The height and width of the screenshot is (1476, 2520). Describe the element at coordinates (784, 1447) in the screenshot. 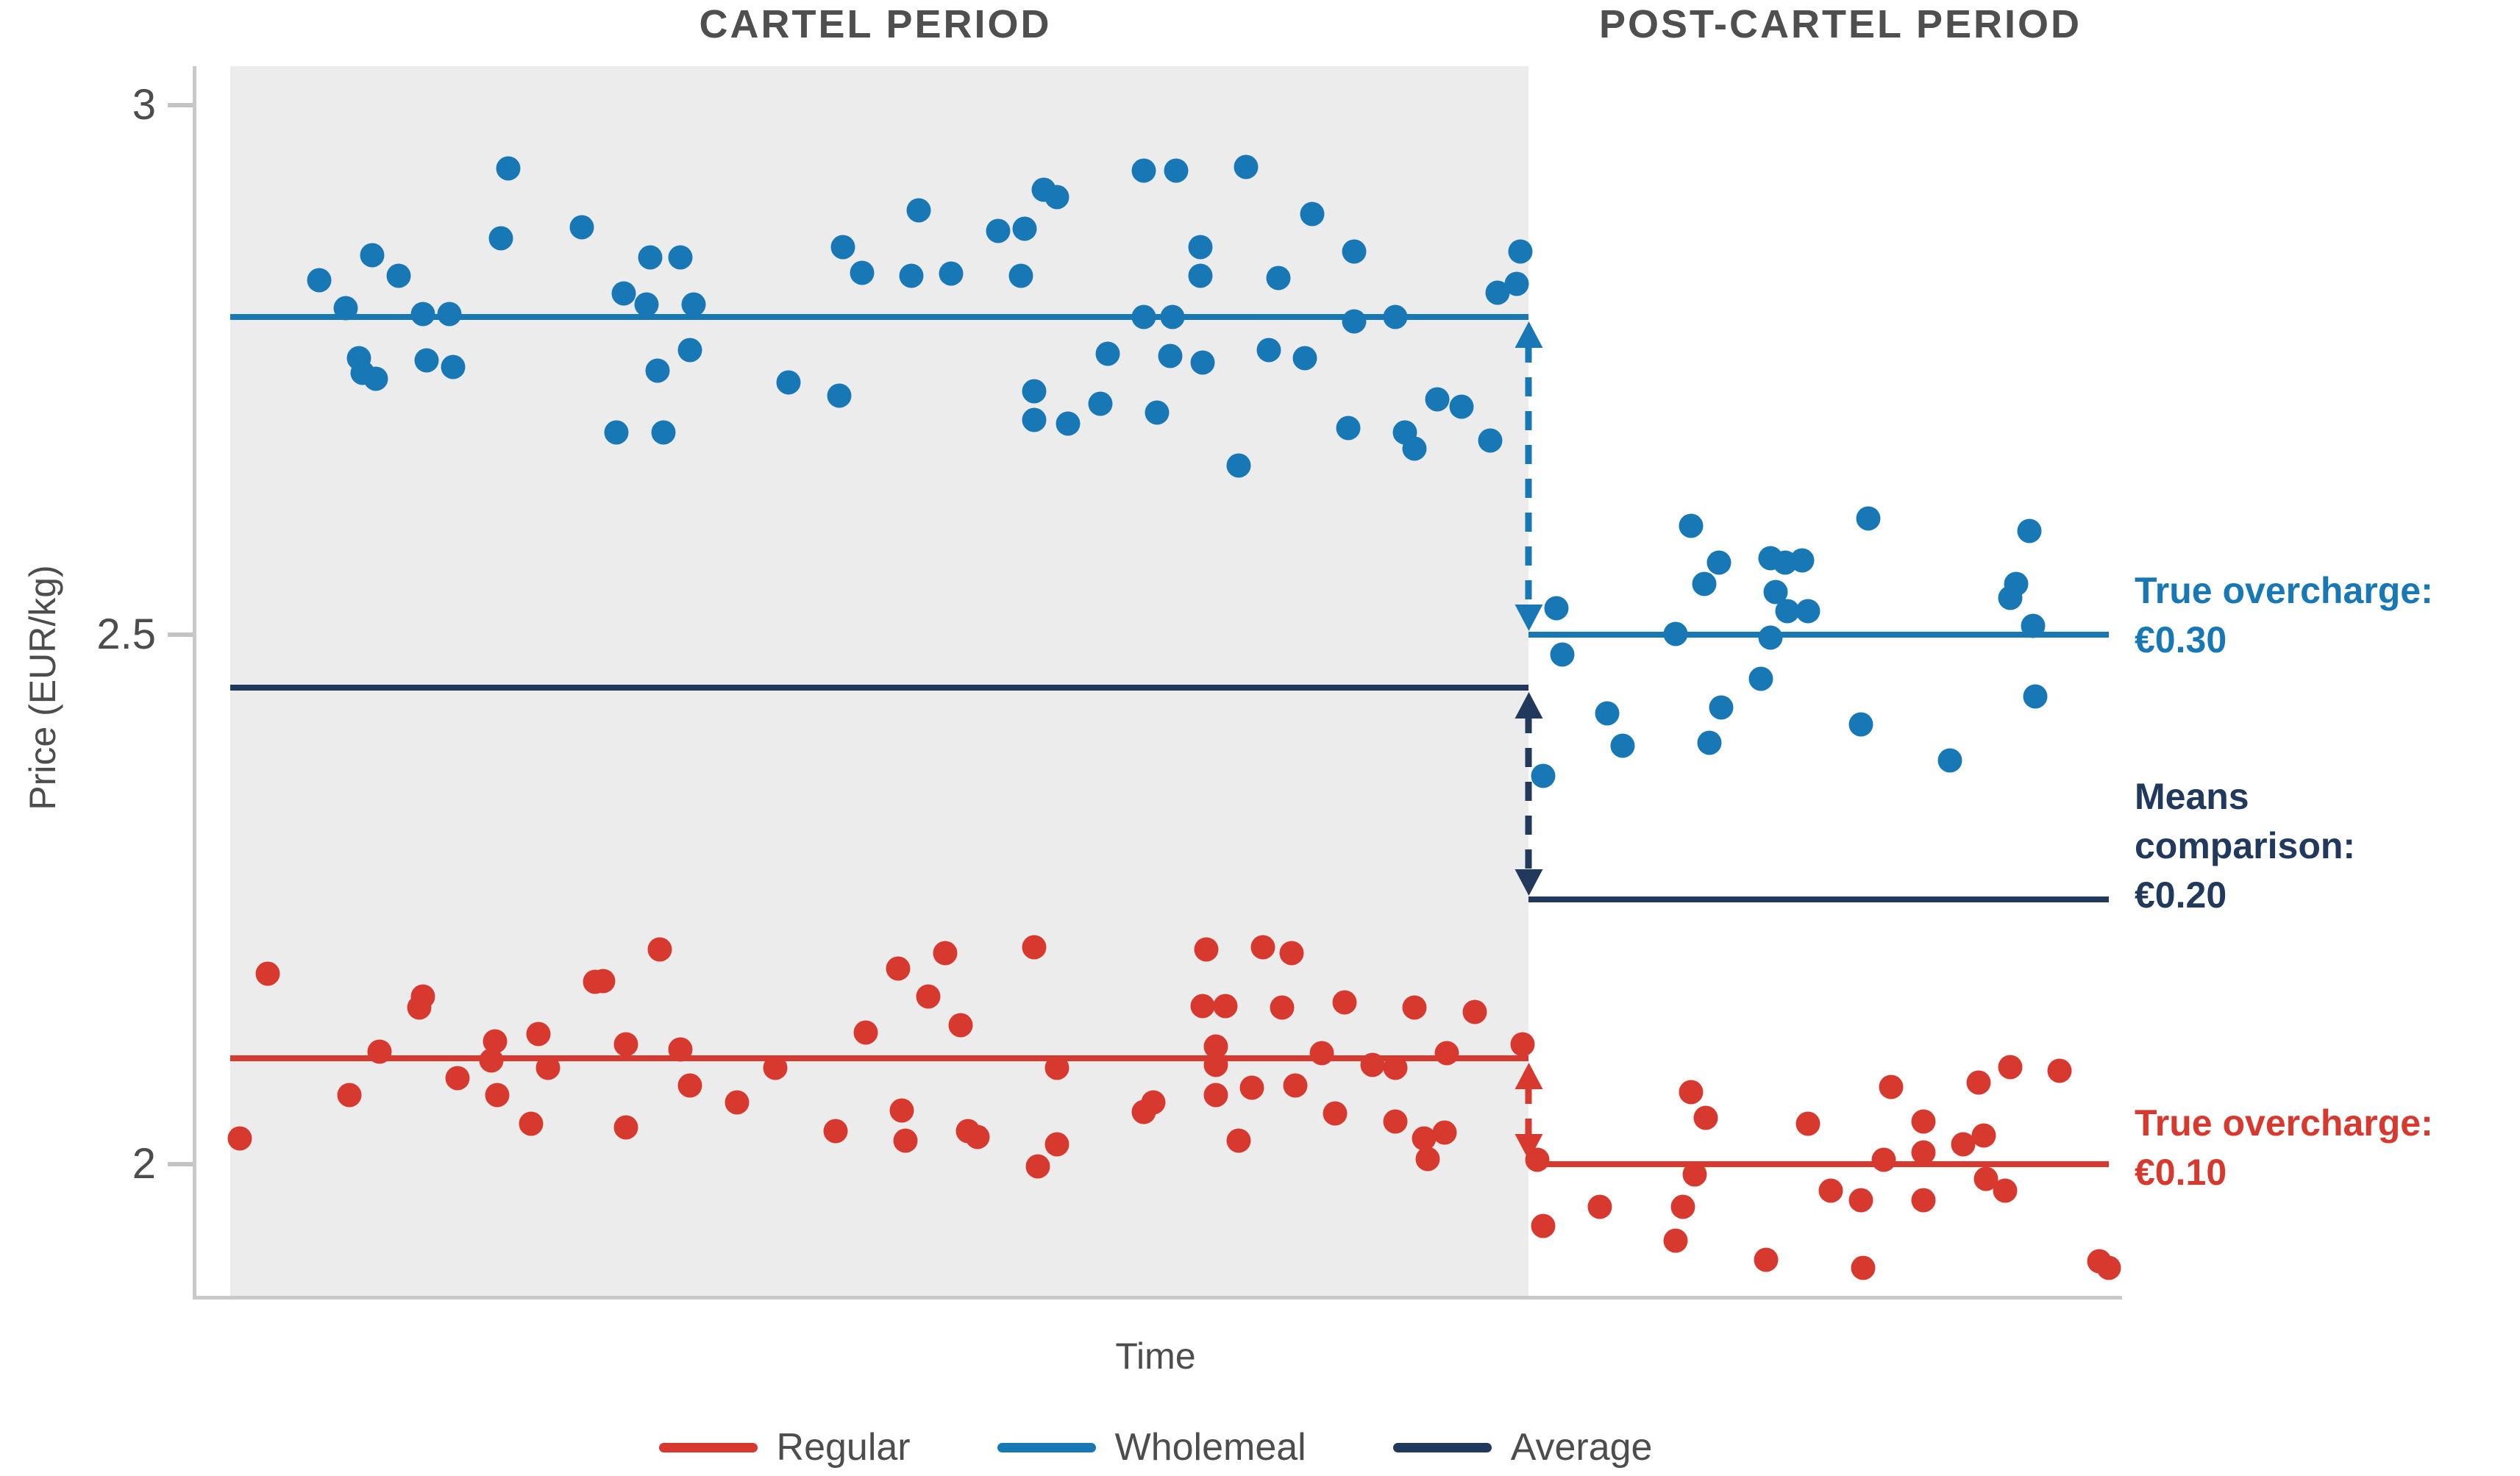

I see `legend-item-regular: Regular` at that location.